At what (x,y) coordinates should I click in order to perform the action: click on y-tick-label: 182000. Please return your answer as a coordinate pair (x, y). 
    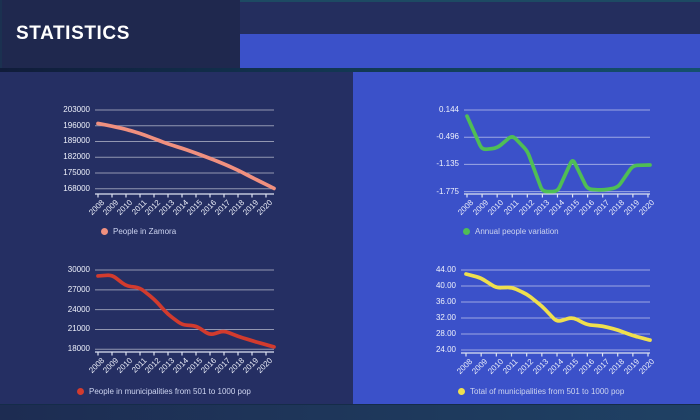
    Looking at the image, I should click on (76, 157).